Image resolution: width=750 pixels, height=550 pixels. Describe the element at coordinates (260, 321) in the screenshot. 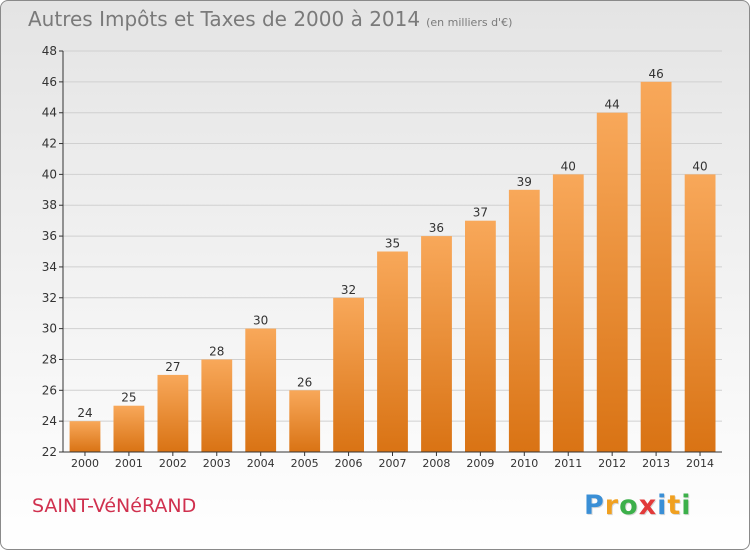

I see `bar-value-label: 30` at that location.